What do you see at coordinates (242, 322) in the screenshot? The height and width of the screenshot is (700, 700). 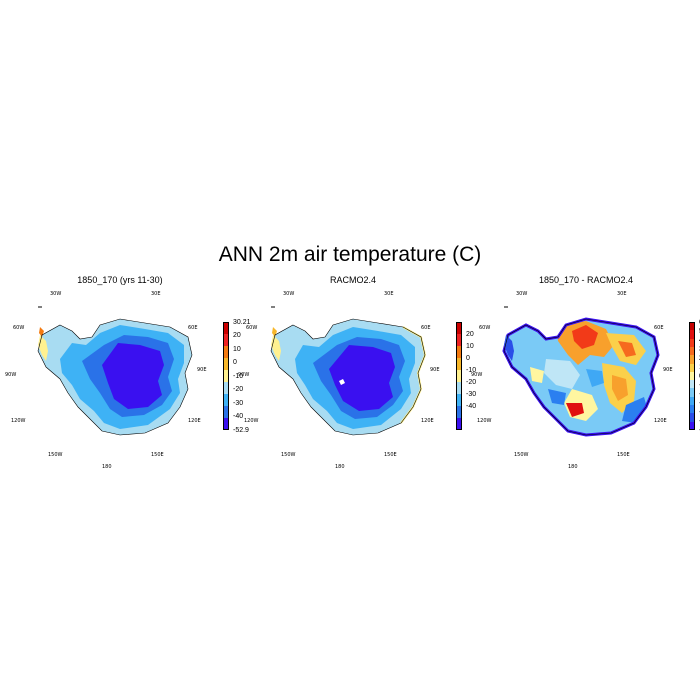 I see `colorbar-tick-label: 30.21` at bounding box center [242, 322].